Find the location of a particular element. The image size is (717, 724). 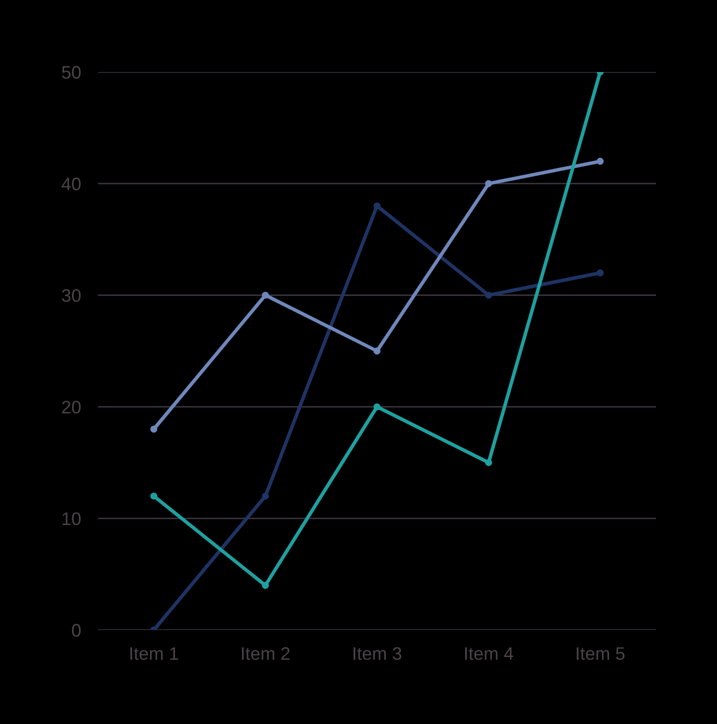

x-tick-label: Item 3 is located at coordinates (378, 653).